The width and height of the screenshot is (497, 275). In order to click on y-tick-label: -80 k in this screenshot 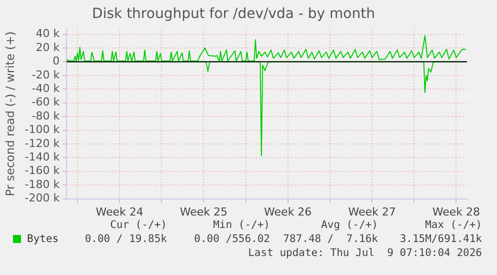, I will do `click(46, 115)`.